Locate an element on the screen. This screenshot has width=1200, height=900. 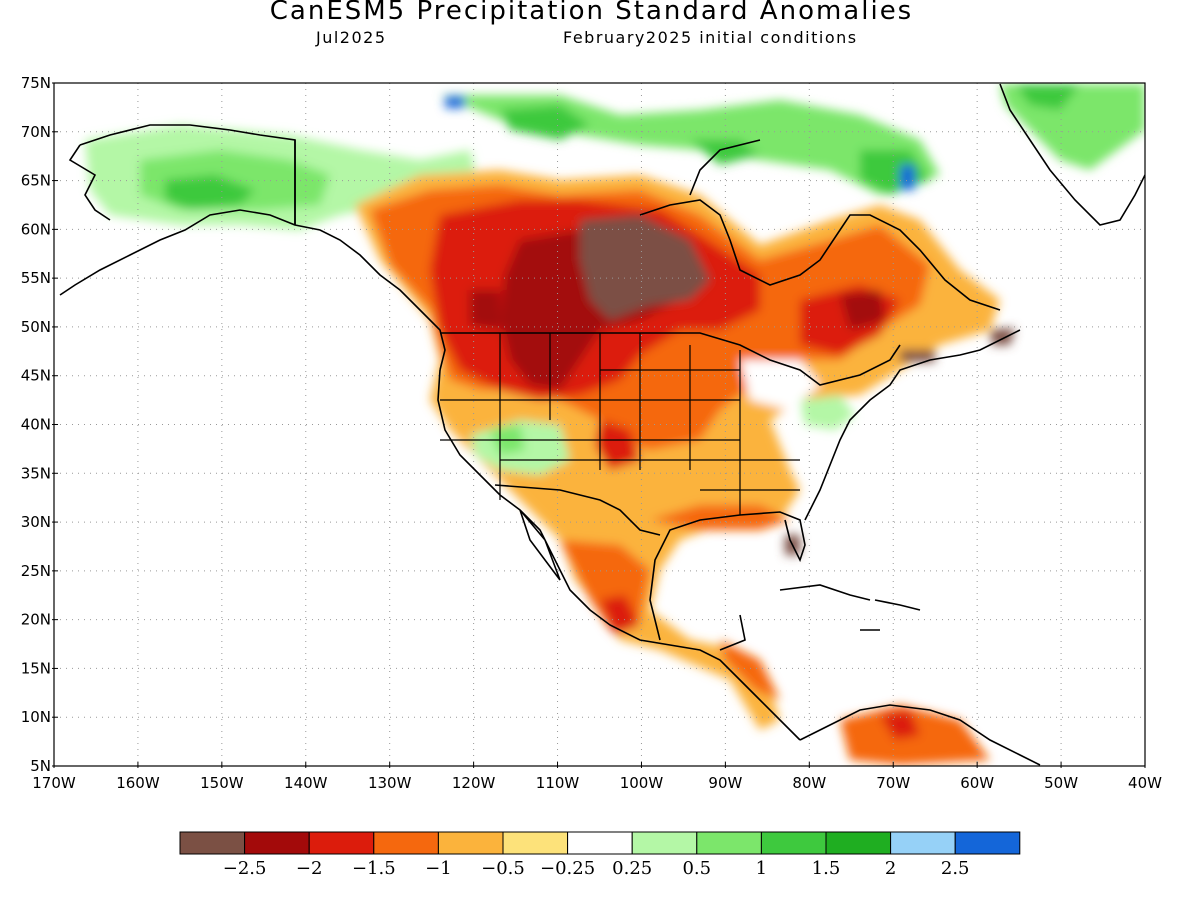
legend-label: −0.5 is located at coordinates (503, 868).